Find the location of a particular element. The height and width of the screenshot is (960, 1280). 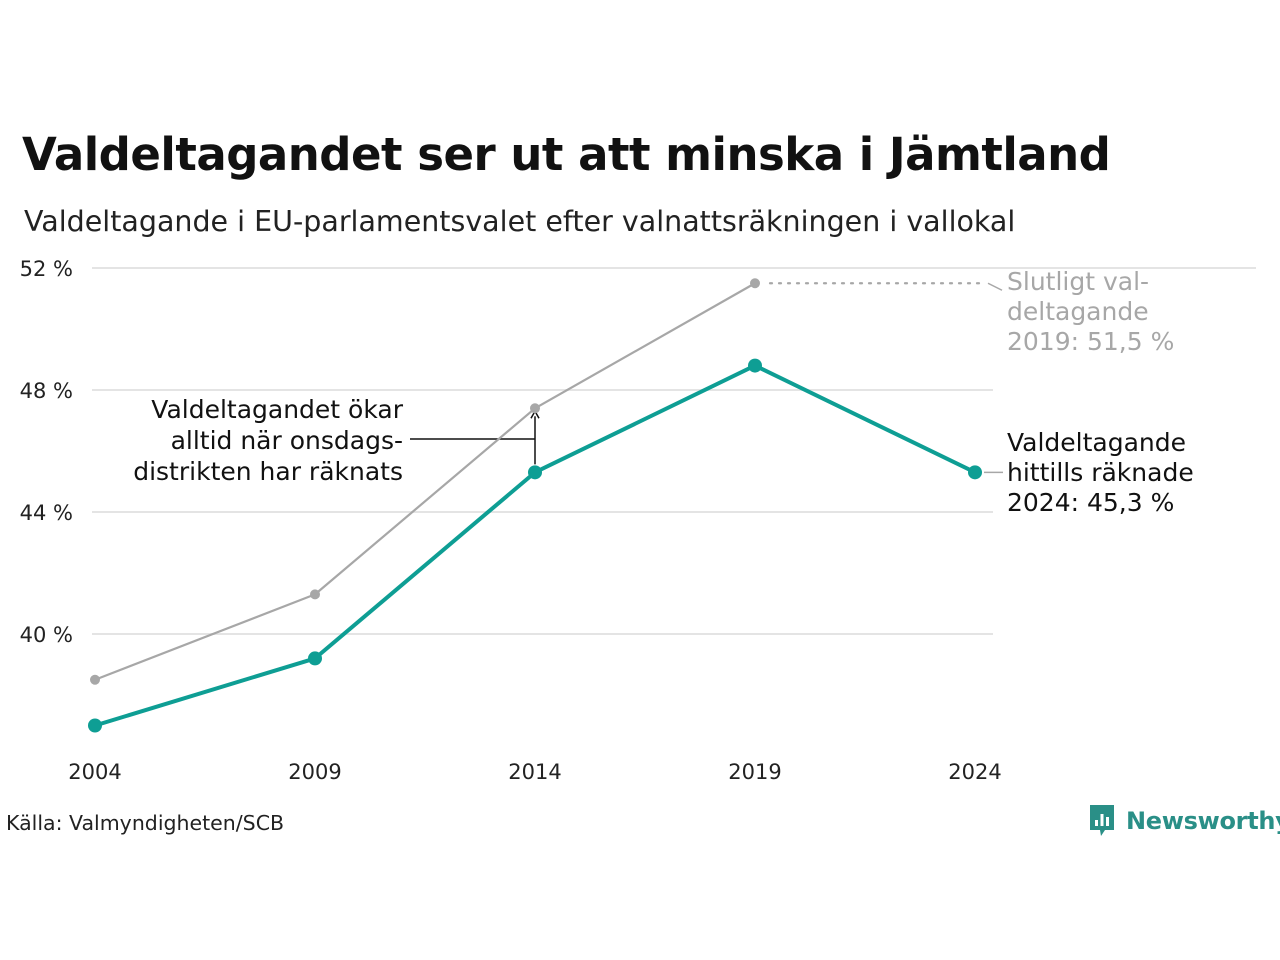

x-tick-label: 2004 is located at coordinates (94, 772).